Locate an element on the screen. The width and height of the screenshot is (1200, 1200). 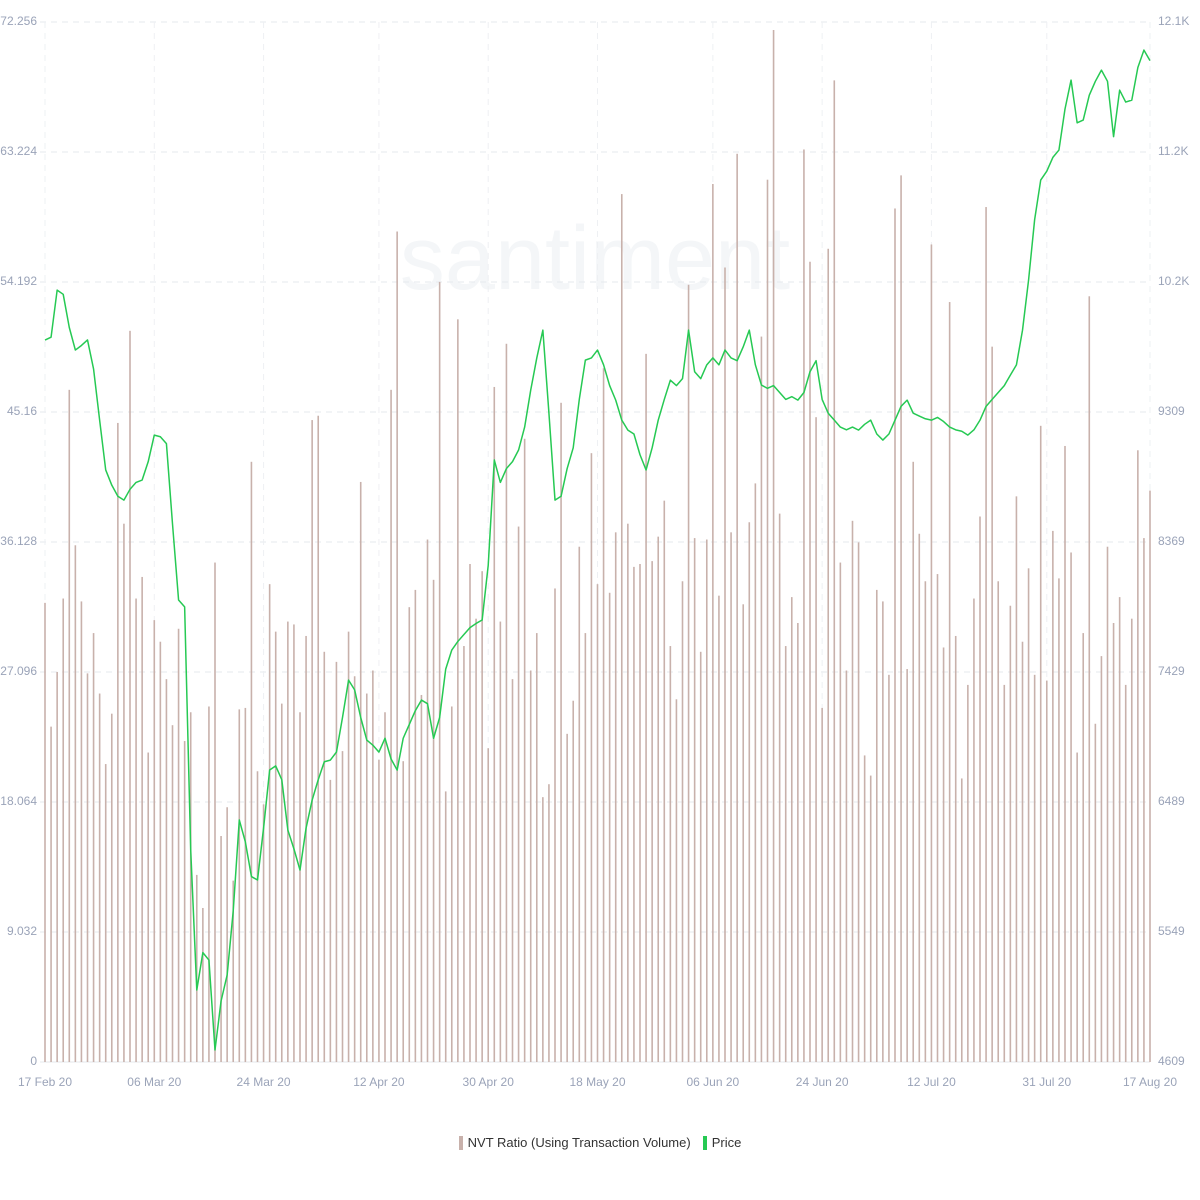
y2-tick-label: 7429 is located at coordinates (1171, 671).